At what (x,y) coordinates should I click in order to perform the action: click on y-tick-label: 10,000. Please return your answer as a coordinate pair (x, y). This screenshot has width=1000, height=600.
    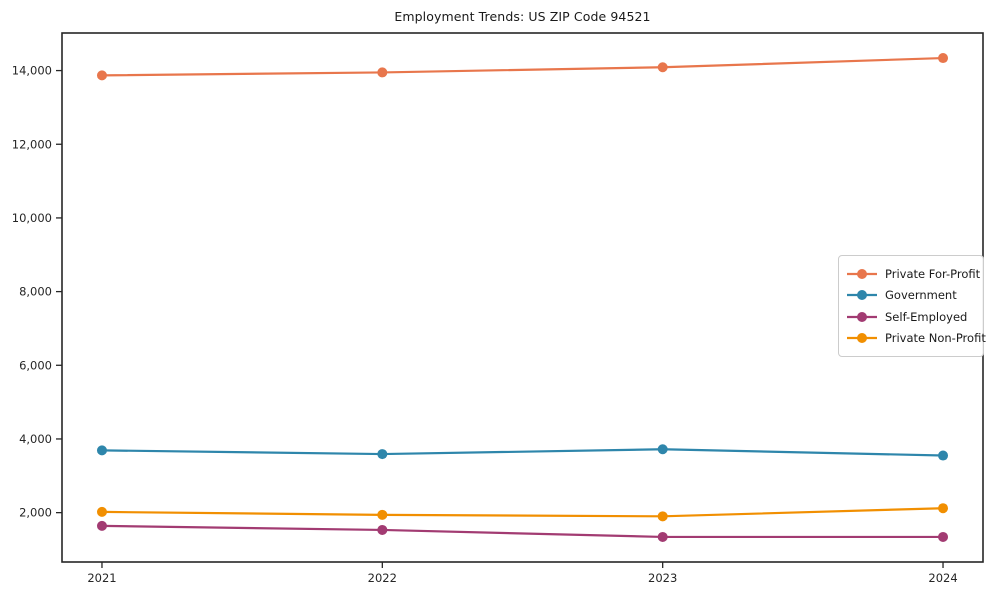
    Looking at the image, I should click on (32, 218).